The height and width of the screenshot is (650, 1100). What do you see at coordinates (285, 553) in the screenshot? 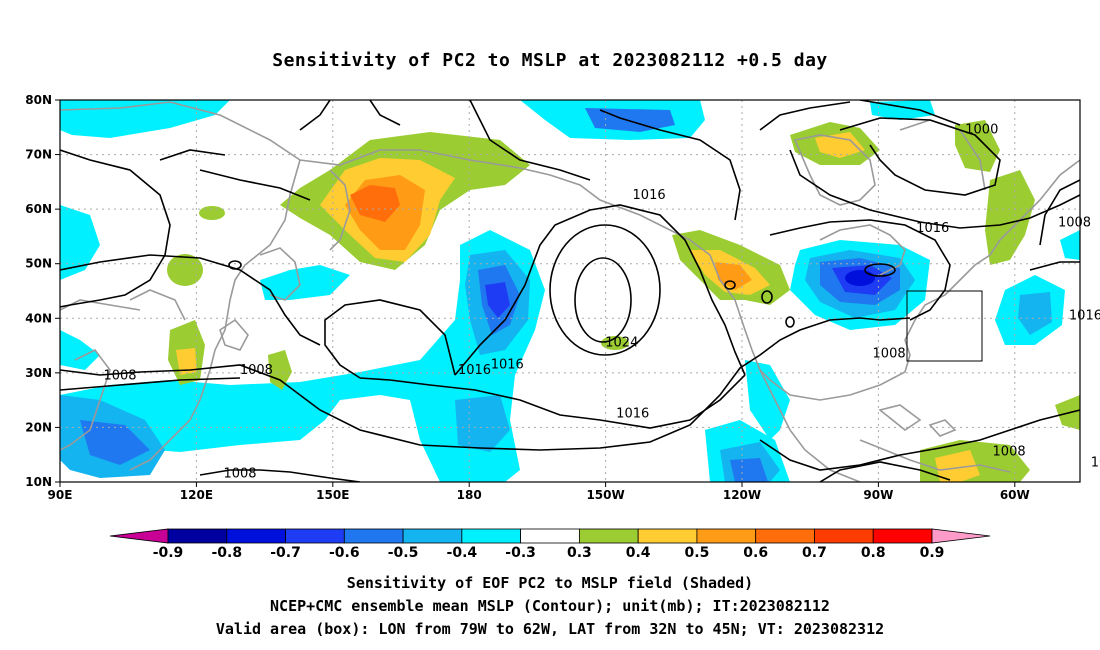
I see `colorbar-label: -0.7` at bounding box center [285, 553].